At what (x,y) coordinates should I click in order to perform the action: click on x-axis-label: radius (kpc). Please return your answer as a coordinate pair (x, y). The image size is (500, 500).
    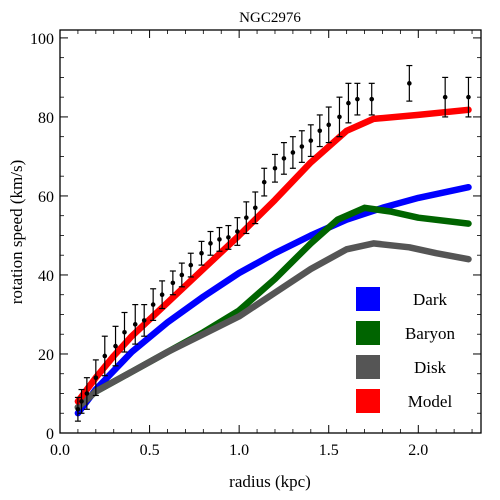
    Looking at the image, I should click on (270, 481).